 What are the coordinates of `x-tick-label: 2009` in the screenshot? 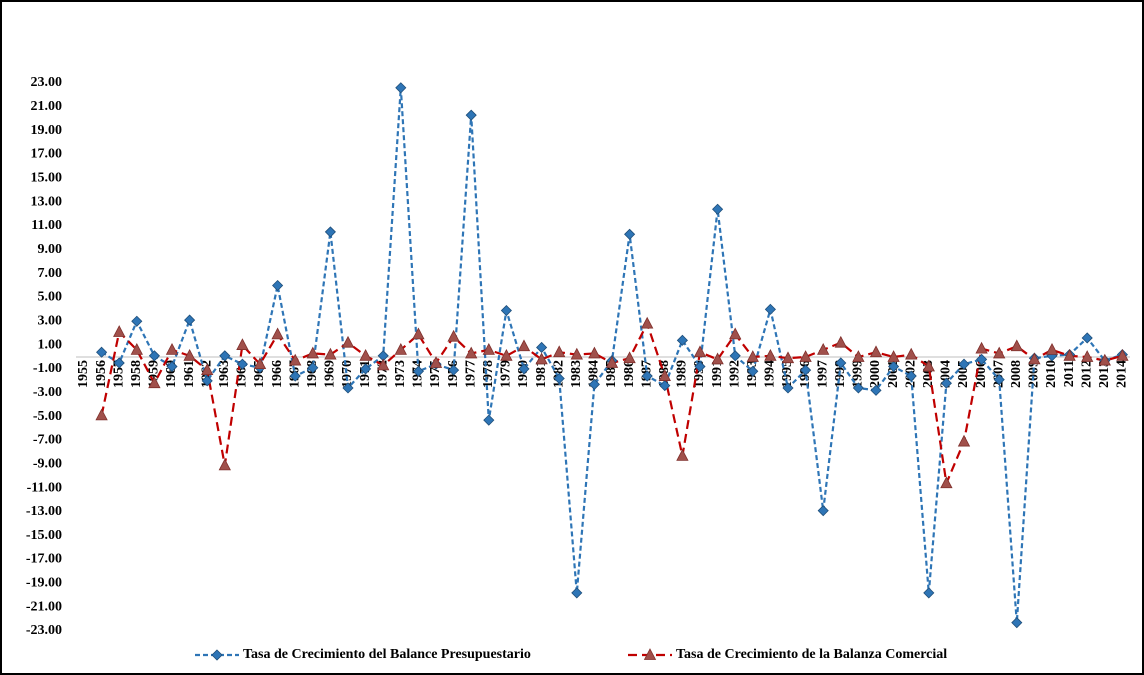 It's located at (1034, 374).